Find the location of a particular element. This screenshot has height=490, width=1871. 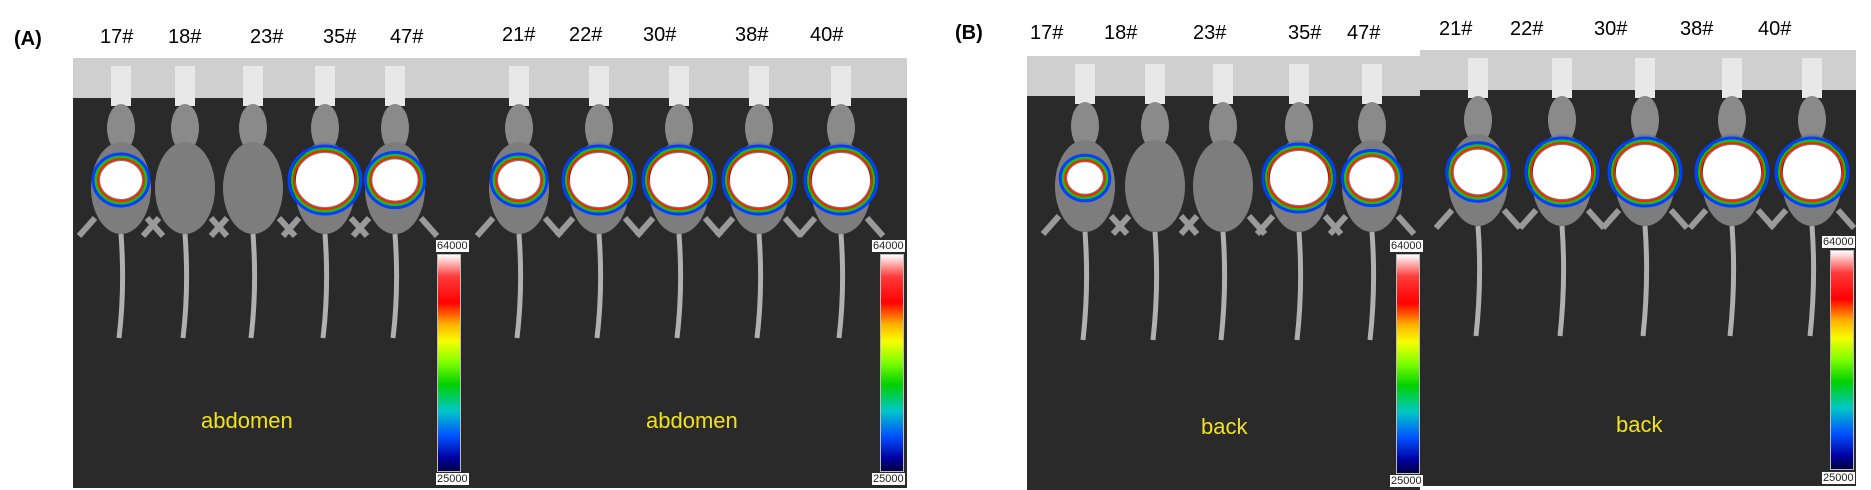

panel-label-a: (A) is located at coordinates (28, 39).